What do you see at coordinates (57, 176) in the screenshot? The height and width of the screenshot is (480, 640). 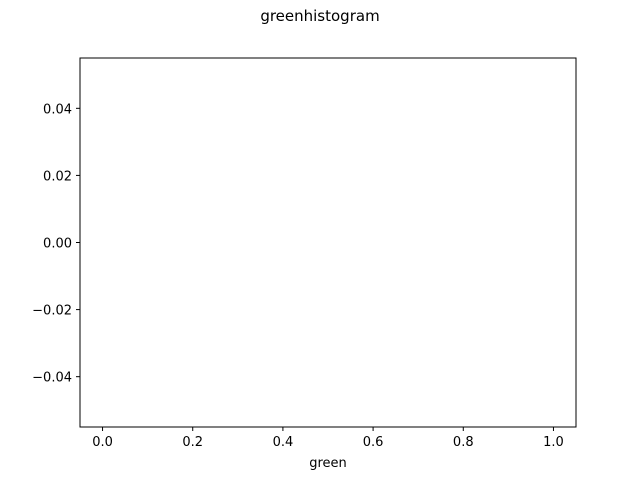 I see `y-tick-label: 0.02` at bounding box center [57, 176].